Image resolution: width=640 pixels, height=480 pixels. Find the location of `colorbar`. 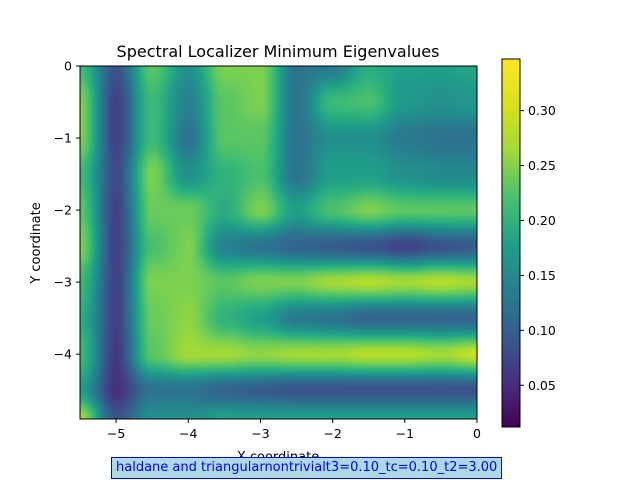

colorbar is located at coordinates (511, 243).